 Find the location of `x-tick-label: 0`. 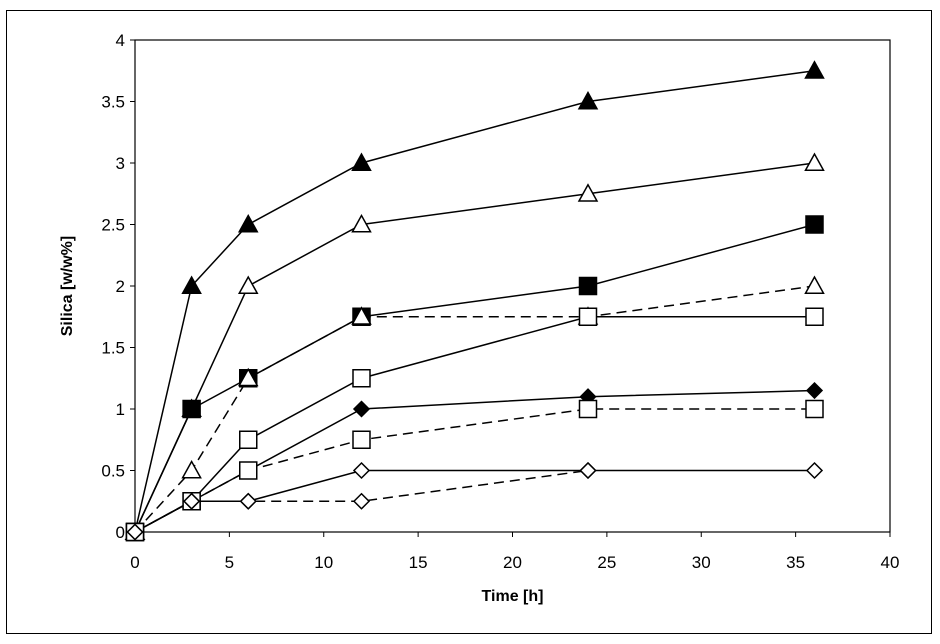

x-tick-label: 0 is located at coordinates (134, 562).